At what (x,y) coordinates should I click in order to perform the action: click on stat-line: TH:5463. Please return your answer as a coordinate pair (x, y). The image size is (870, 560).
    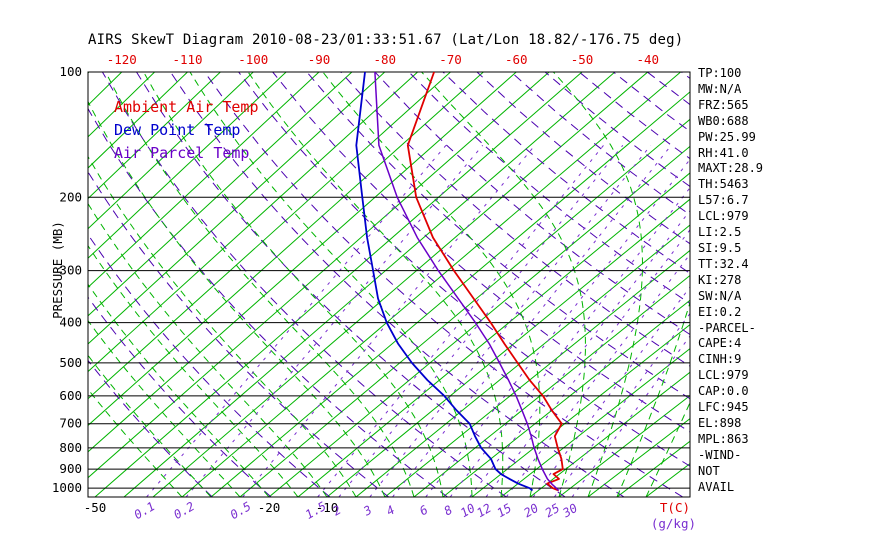
    Looking at the image, I should click on (723, 184).